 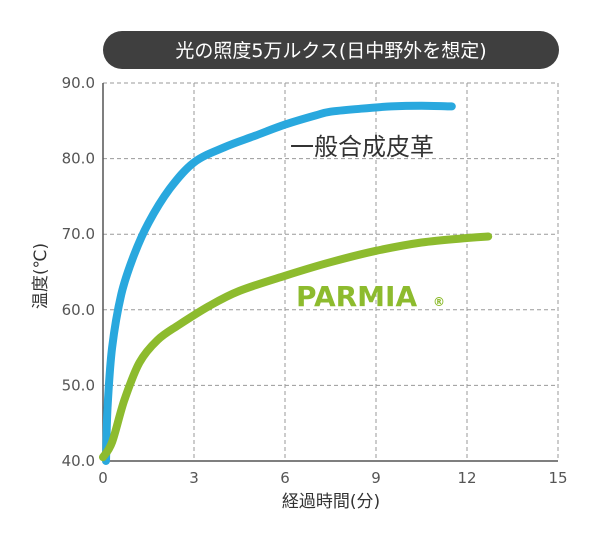 I want to click on x-axis-title: 経過時間(分), so click(x=331, y=502).